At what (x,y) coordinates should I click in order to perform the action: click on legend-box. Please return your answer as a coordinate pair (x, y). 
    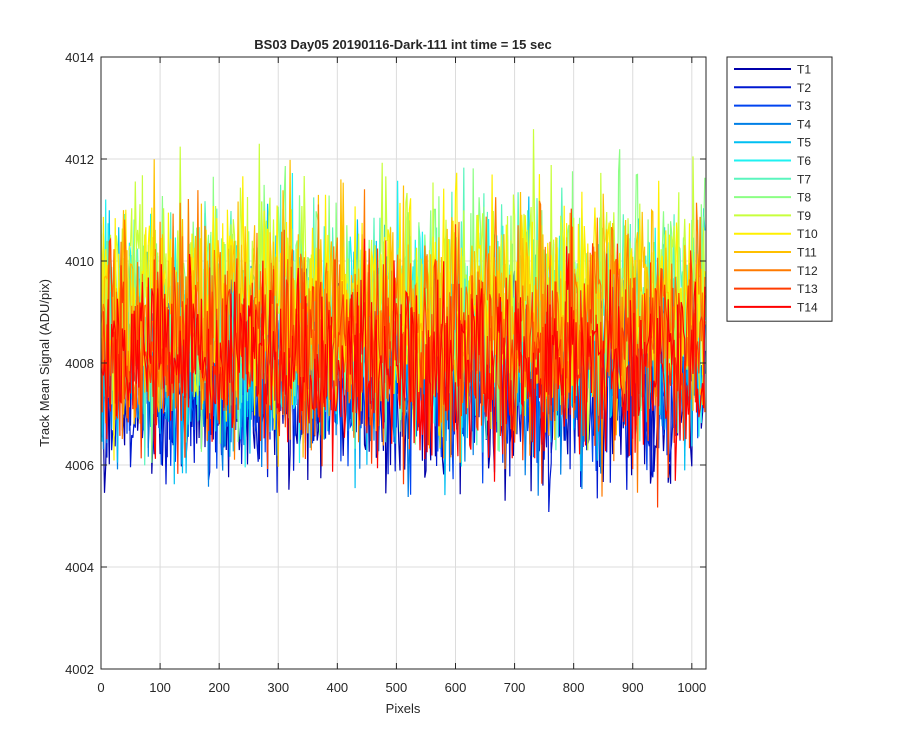
    Looking at the image, I should click on (779, 189).